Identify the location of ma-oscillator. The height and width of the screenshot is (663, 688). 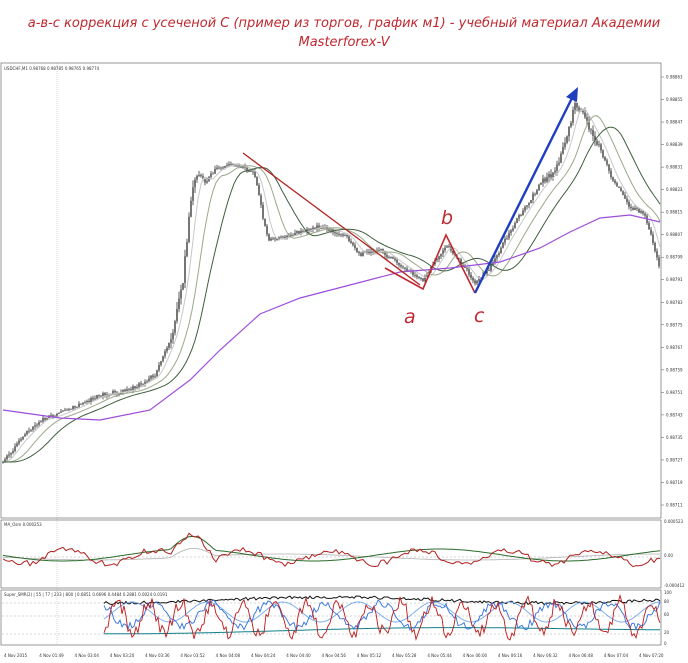
(331, 550).